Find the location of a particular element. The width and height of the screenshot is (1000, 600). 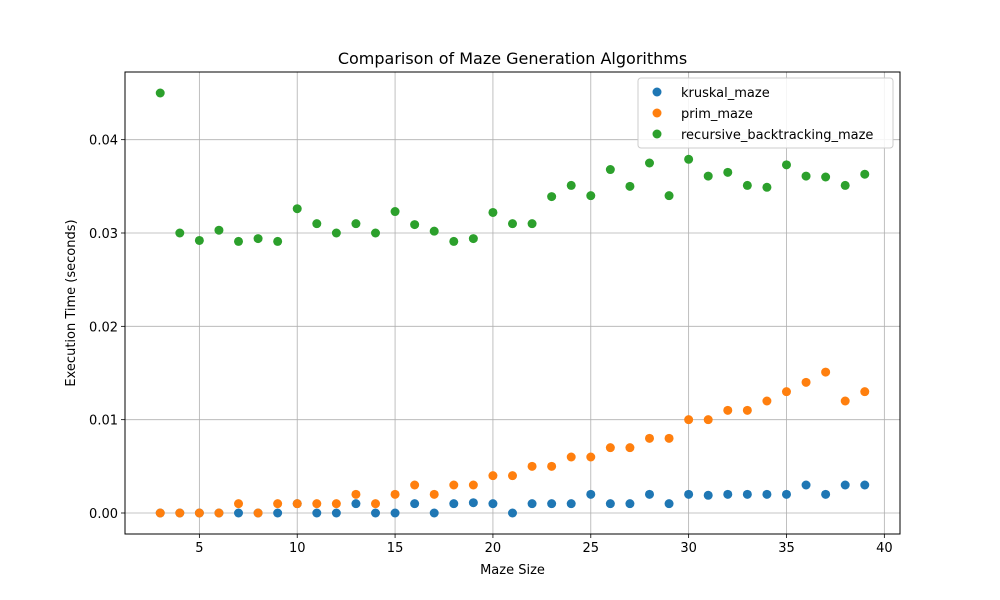

y-tick-label: 0.02 is located at coordinates (103, 327).